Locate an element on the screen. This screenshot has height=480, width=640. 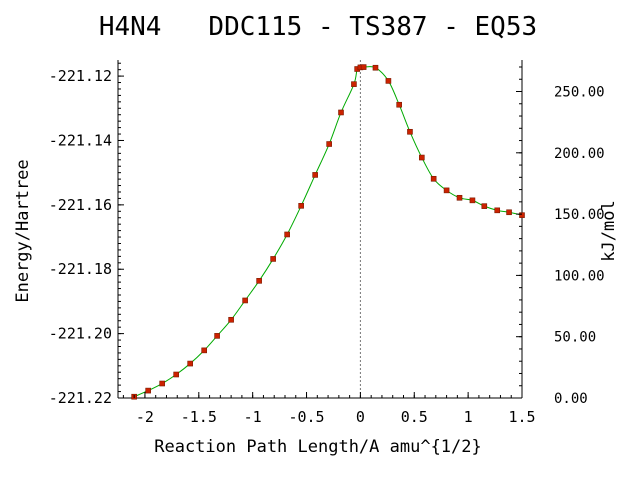
x-axis: -2 -1.5 -1 -0.5 0 0.5 1 1.5 is located at coordinates (329, 409).